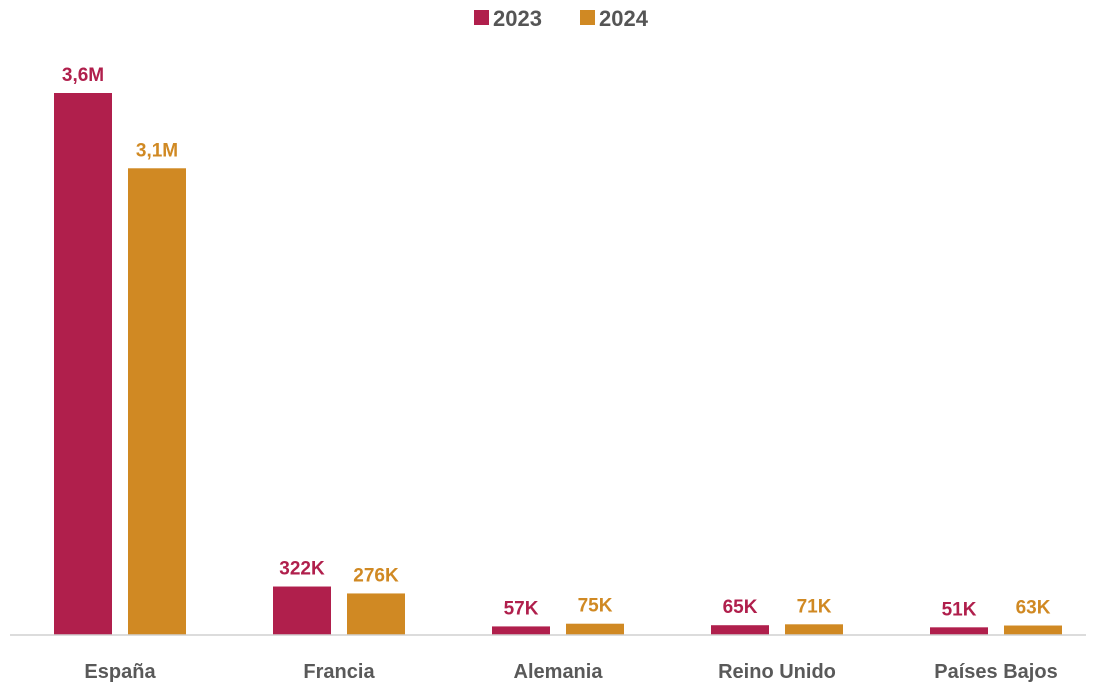 This screenshot has width=1096, height=686. I want to click on data-label-2024-4: 63K, so click(1033, 608).